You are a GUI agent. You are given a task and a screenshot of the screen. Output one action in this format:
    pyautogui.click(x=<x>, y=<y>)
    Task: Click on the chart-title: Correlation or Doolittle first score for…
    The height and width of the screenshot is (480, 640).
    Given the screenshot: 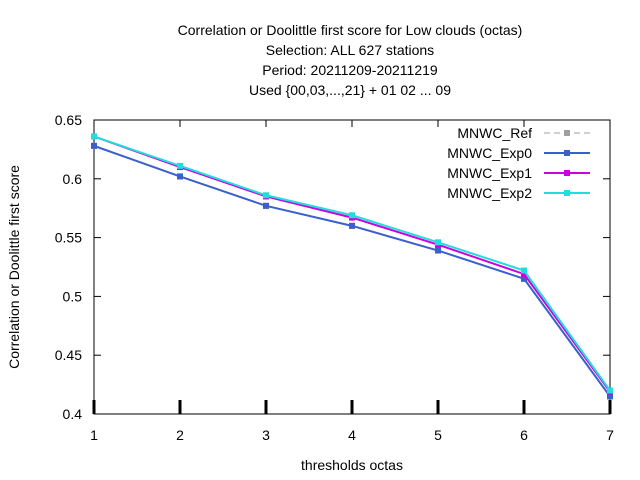 What is the action you would take?
    pyautogui.click(x=350, y=60)
    